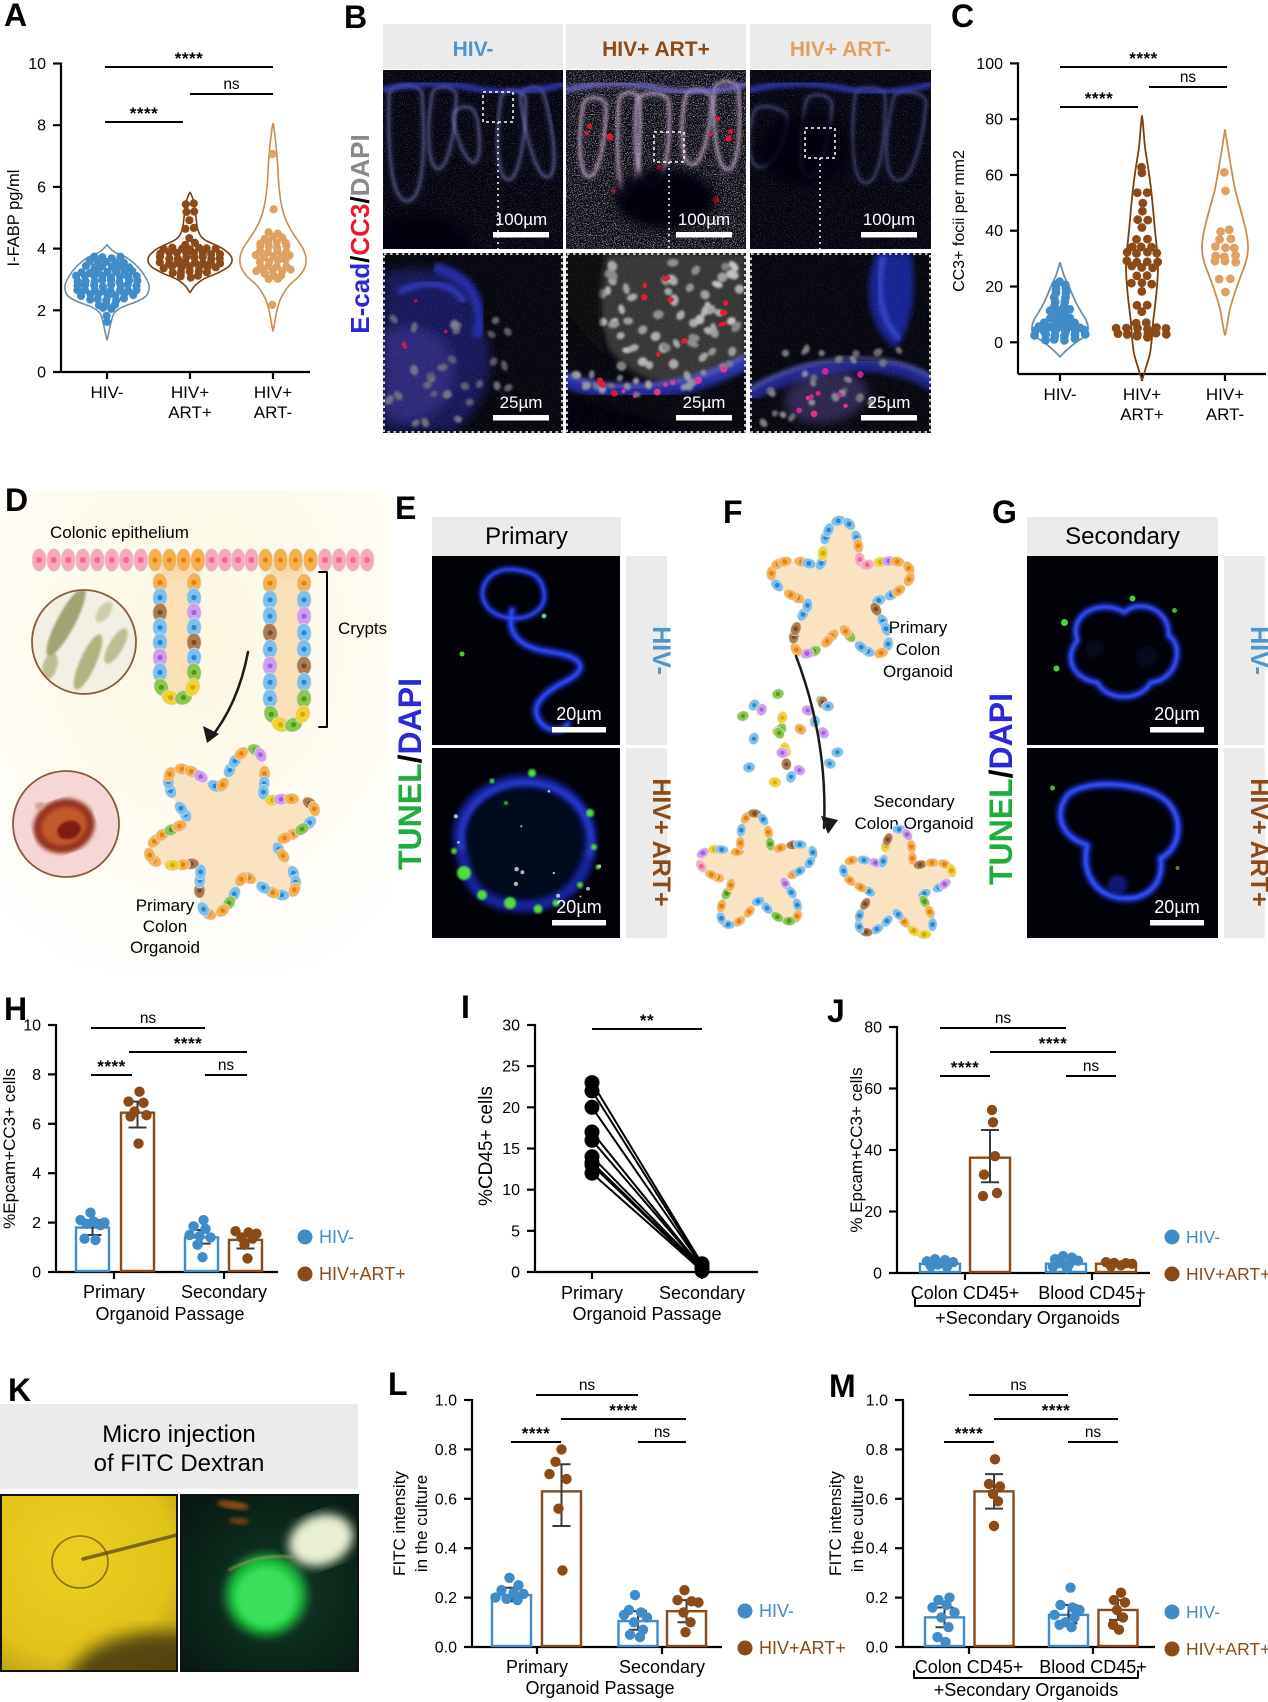 The width and height of the screenshot is (1268, 1702). I want to click on svg-text: I, so click(465, 1007).